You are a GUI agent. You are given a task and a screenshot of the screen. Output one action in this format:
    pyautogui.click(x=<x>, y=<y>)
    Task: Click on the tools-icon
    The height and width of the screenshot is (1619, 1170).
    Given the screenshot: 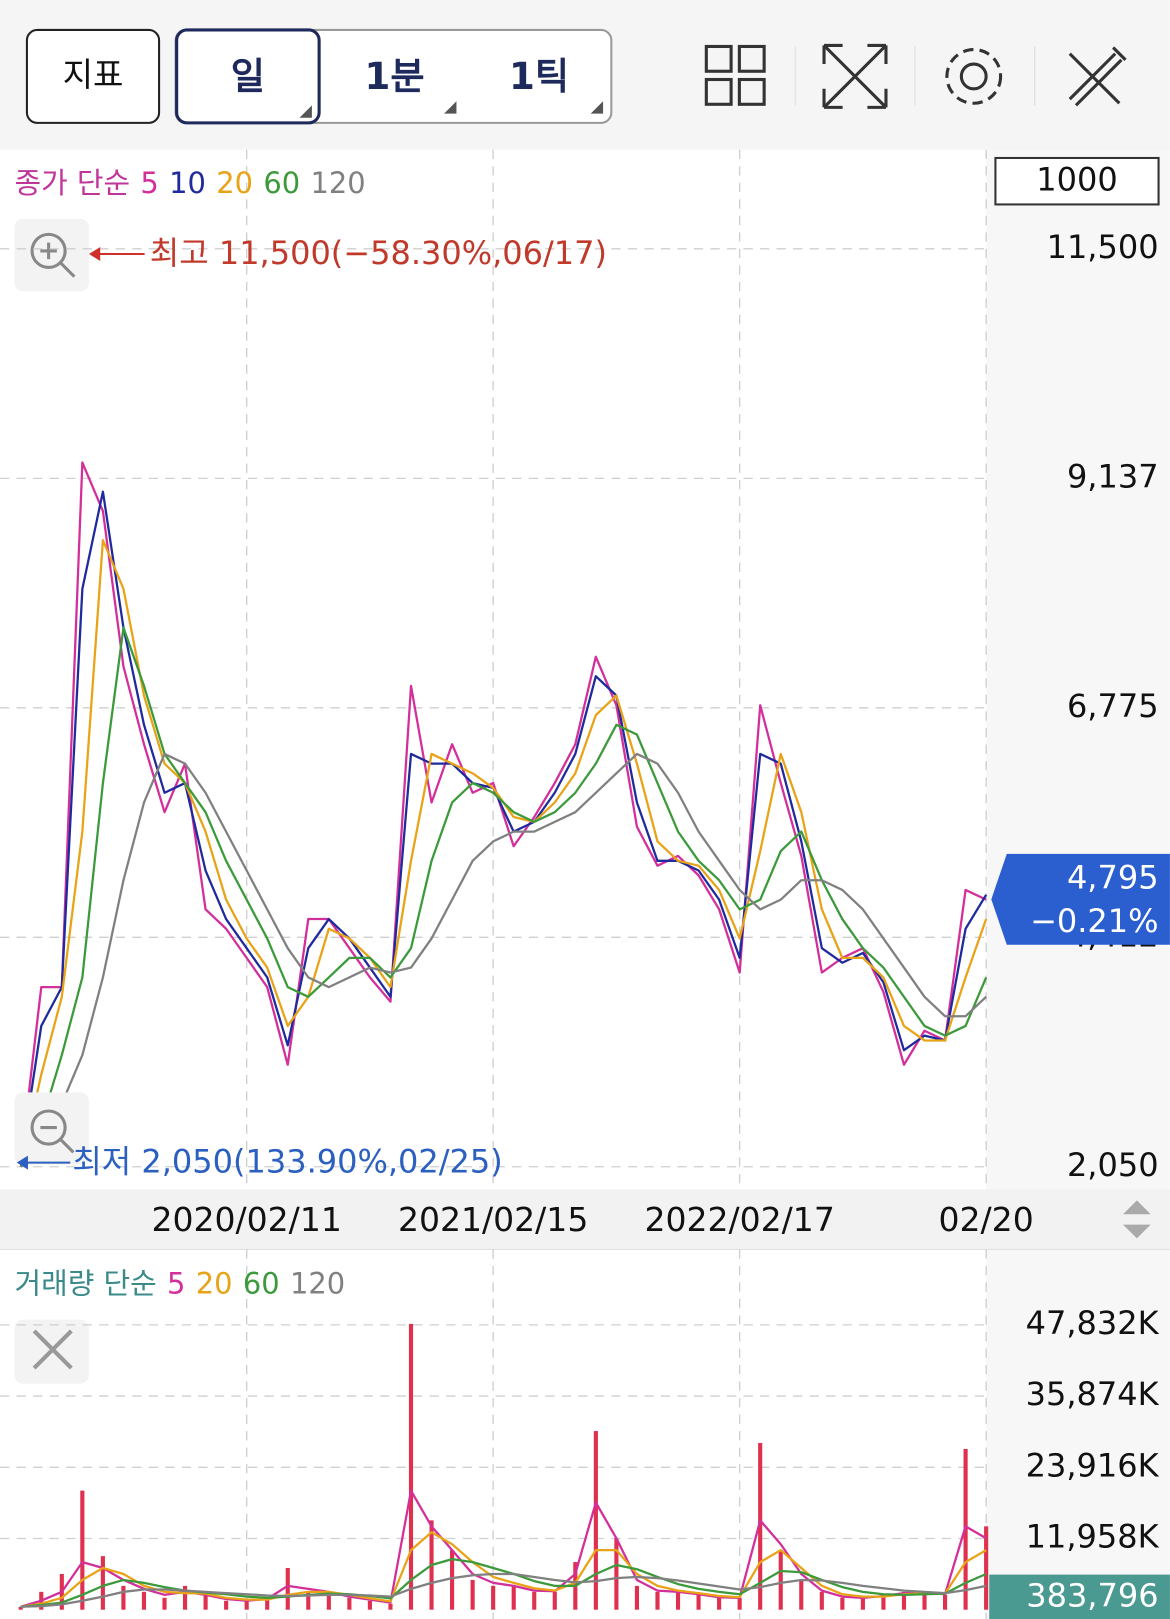 What is the action you would take?
    pyautogui.click(x=1097, y=76)
    